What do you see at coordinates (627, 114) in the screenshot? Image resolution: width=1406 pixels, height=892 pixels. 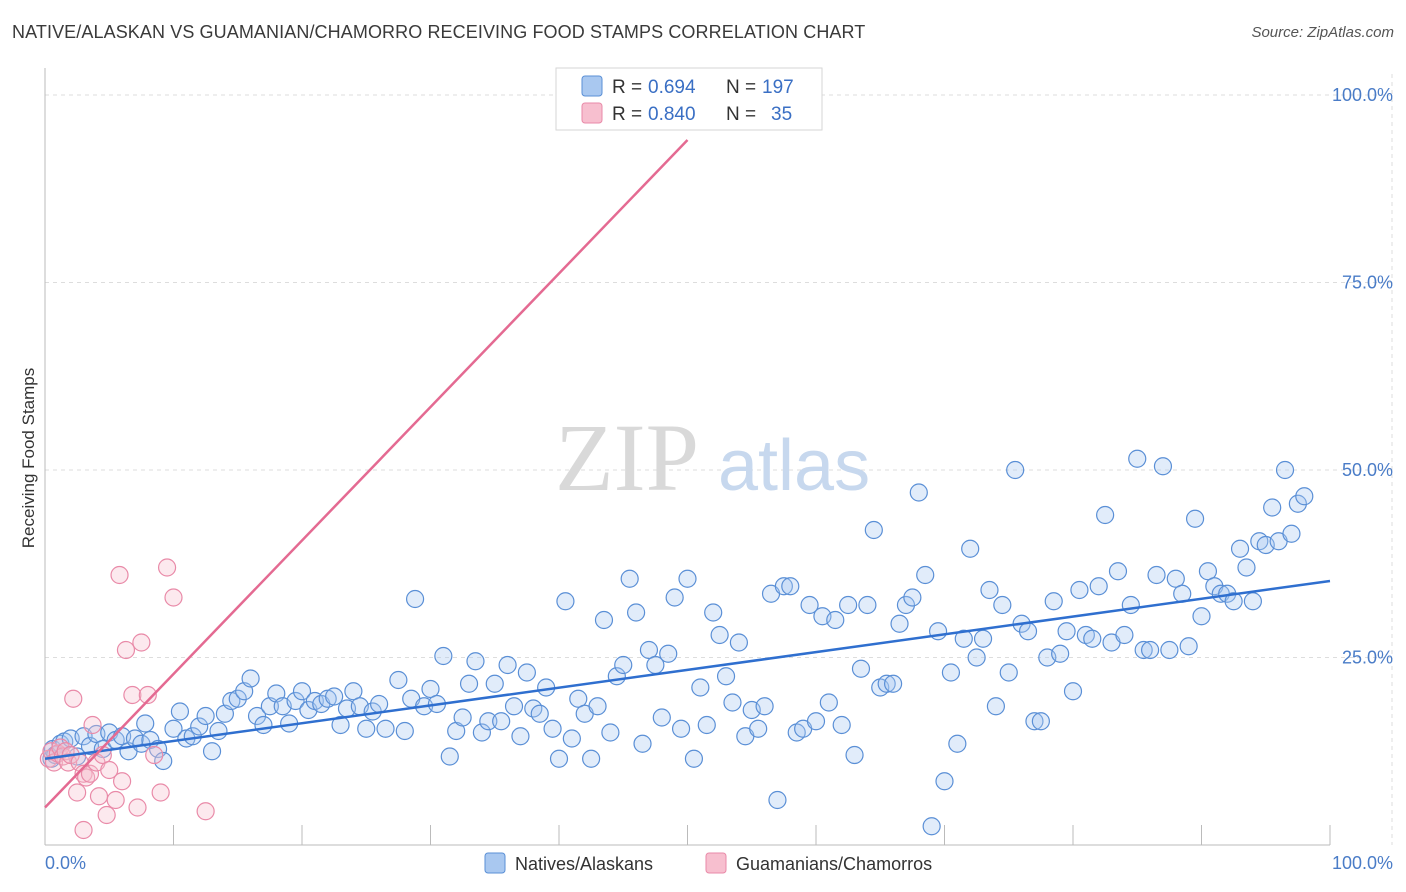 I see `legend-r-label-2: R =` at bounding box center [627, 114].